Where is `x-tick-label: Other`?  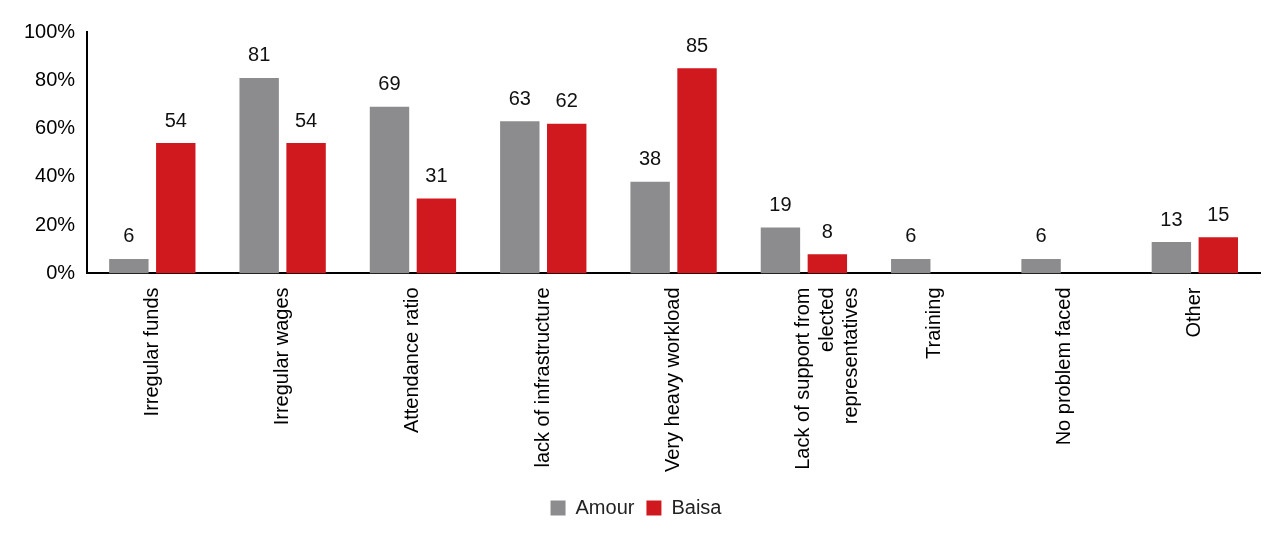 x-tick-label: Other is located at coordinates (1193, 312).